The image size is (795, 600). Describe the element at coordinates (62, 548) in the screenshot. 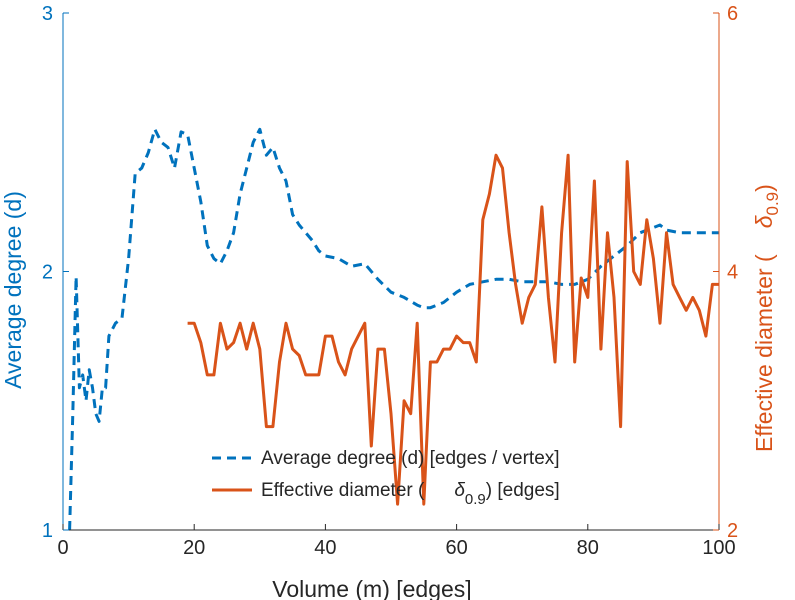

I see `x-tick-label: 0` at that location.